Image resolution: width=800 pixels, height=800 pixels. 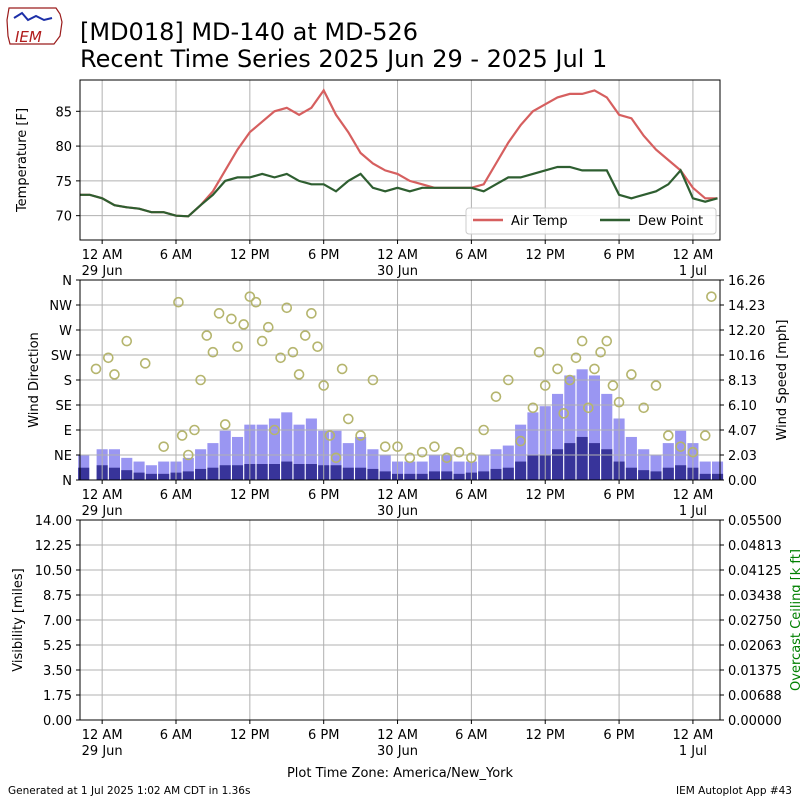 What do you see at coordinates (68, 431) in the screenshot?
I see `wind-direction-tick-label: E` at bounding box center [68, 431].